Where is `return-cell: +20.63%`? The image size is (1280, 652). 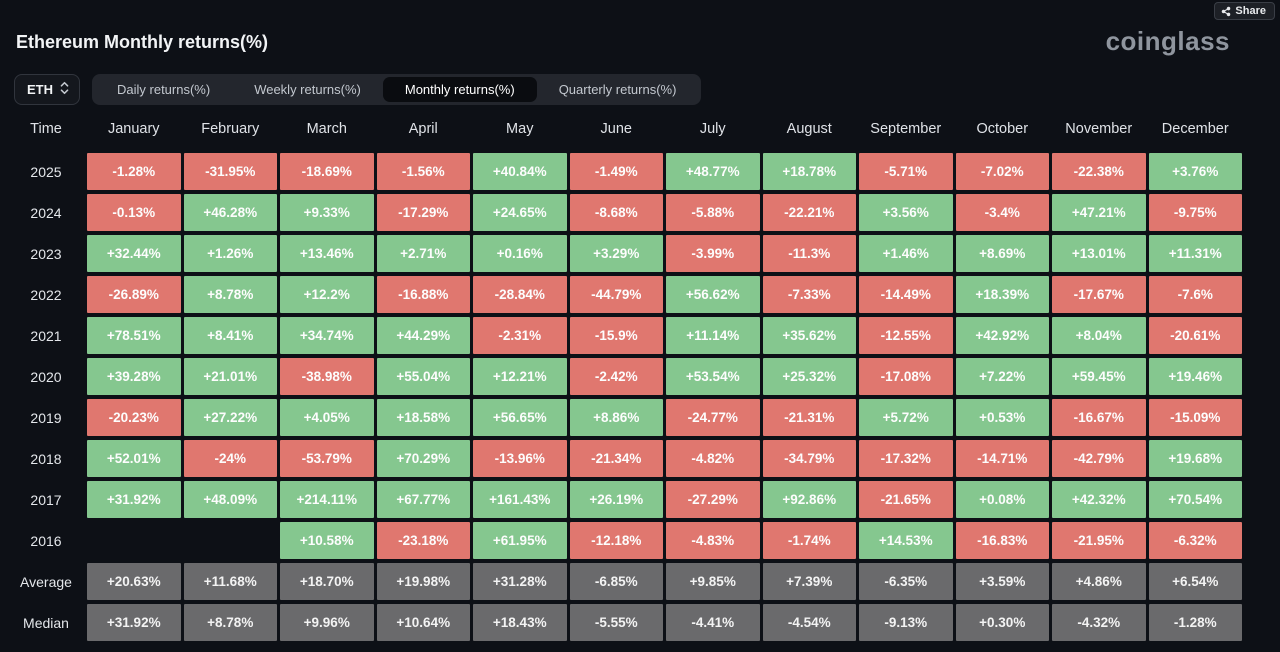
return-cell: +20.63% is located at coordinates (134, 581).